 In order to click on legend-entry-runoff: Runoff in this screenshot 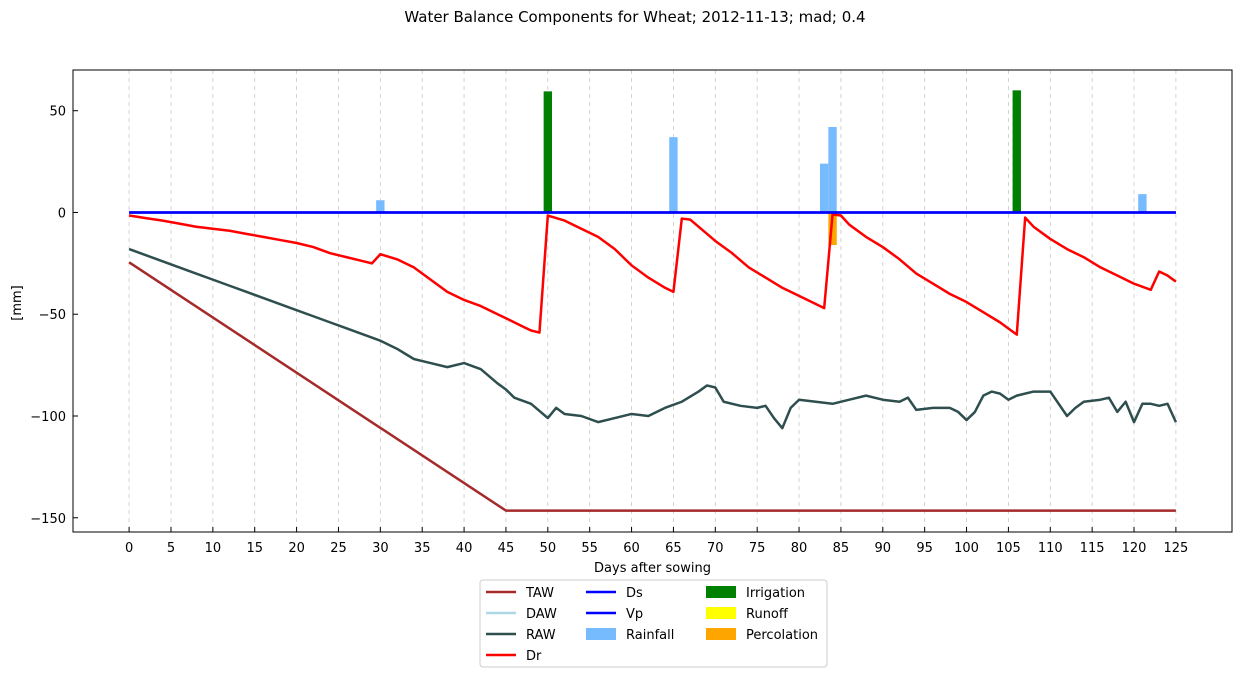, I will do `click(747, 614)`.